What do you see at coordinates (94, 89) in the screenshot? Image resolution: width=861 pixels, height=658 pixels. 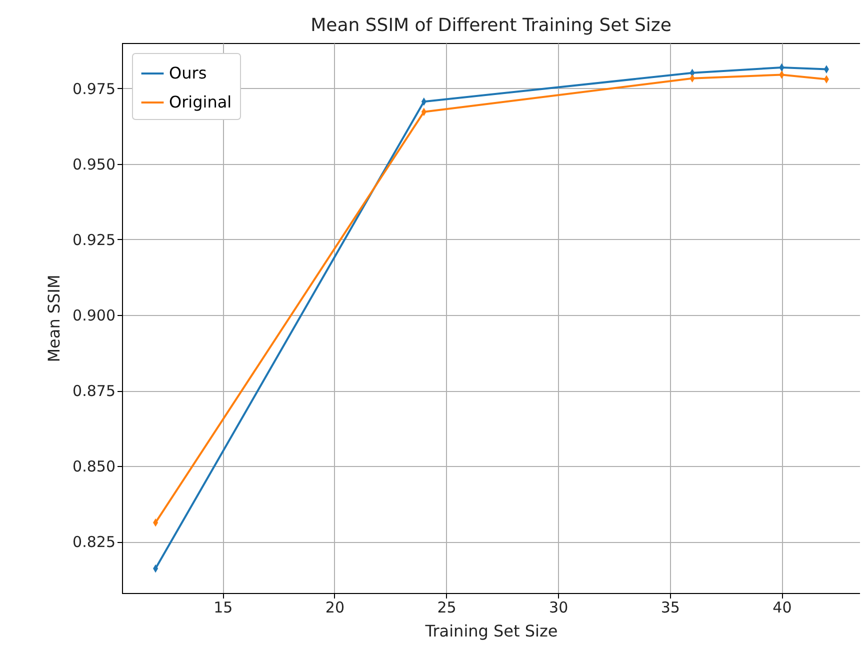 I see `y-tick-label: 0.975` at bounding box center [94, 89].